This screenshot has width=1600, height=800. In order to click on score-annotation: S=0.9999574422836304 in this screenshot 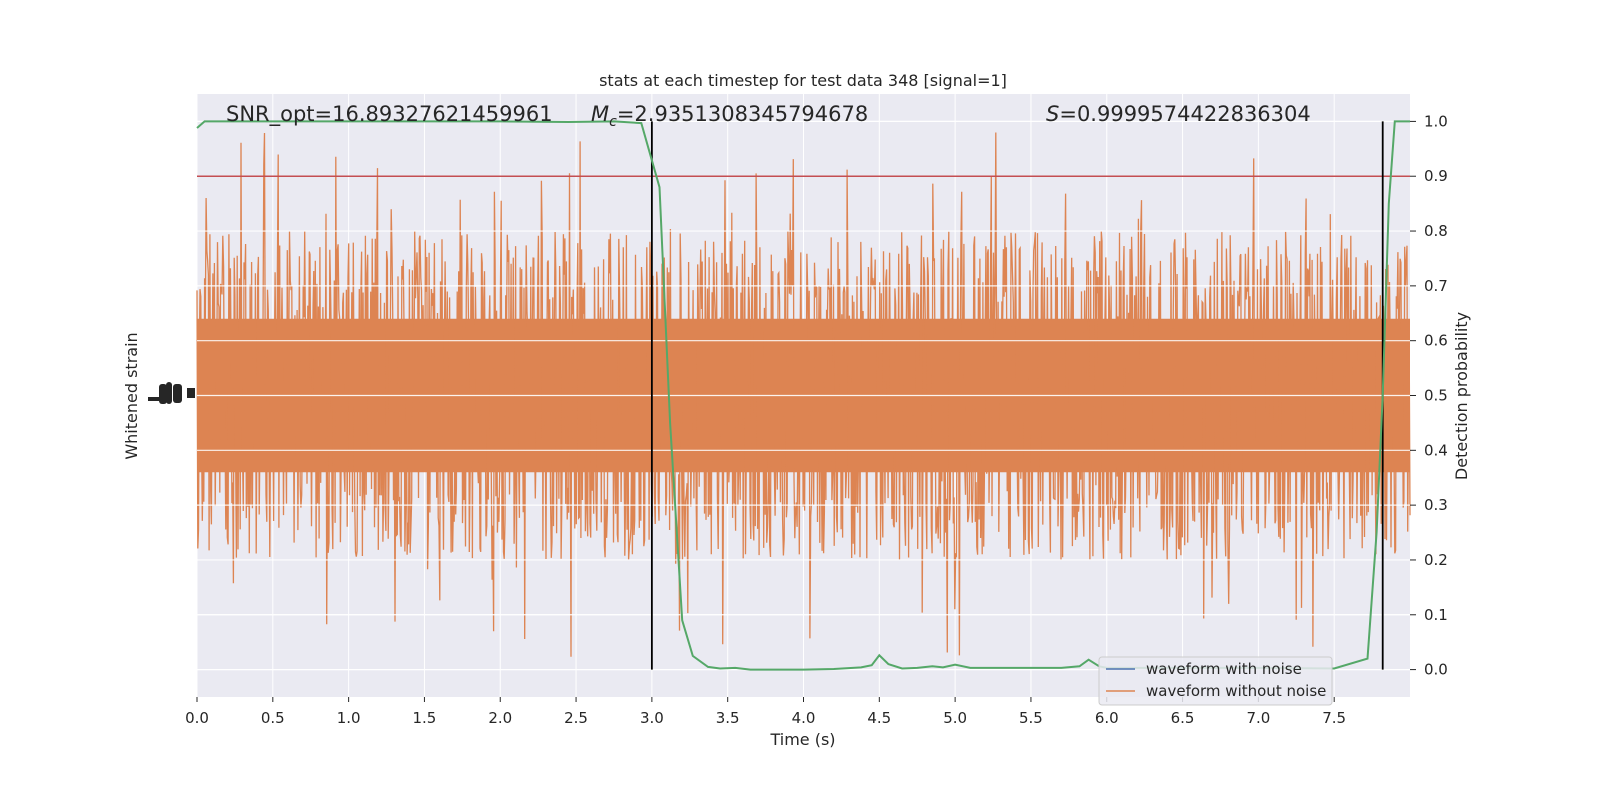, I will do `click(1178, 114)`.